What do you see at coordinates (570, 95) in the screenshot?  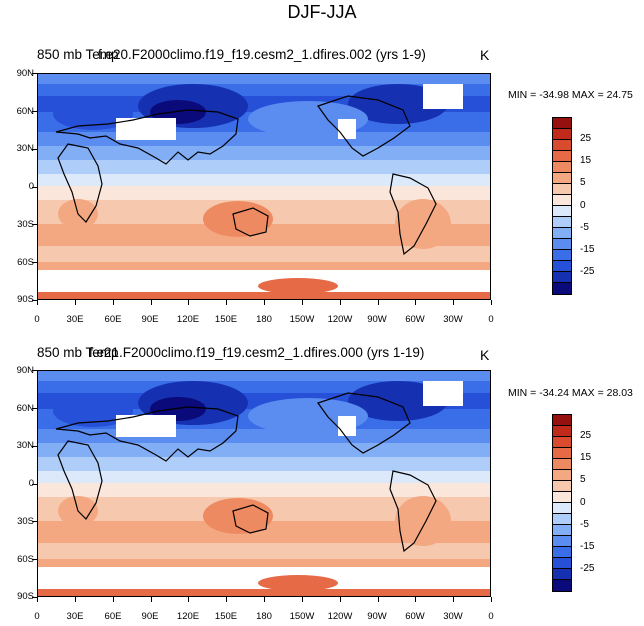 I see `panel1-minmax: MIN = -34.98 MAX = 24.75` at bounding box center [570, 95].